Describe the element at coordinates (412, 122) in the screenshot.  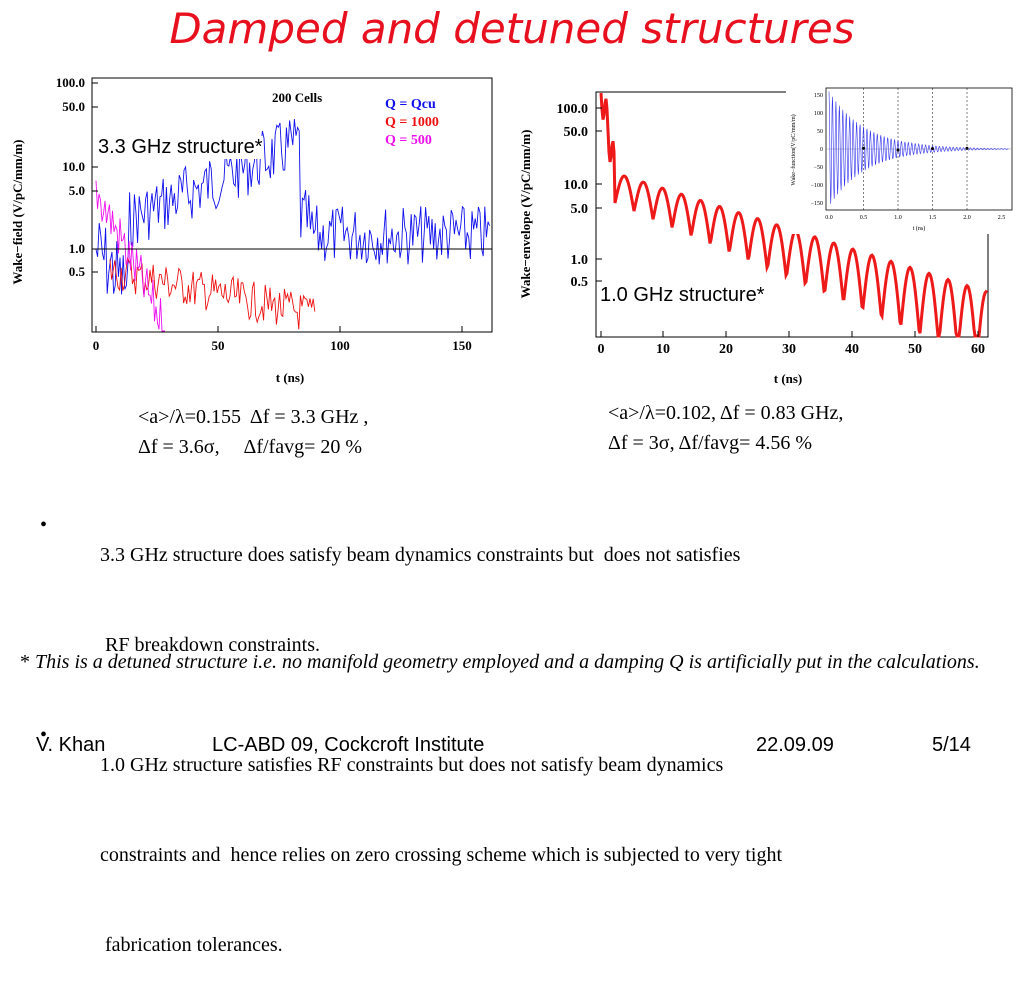
I see `legend-q1000: Q = 1000` at that location.